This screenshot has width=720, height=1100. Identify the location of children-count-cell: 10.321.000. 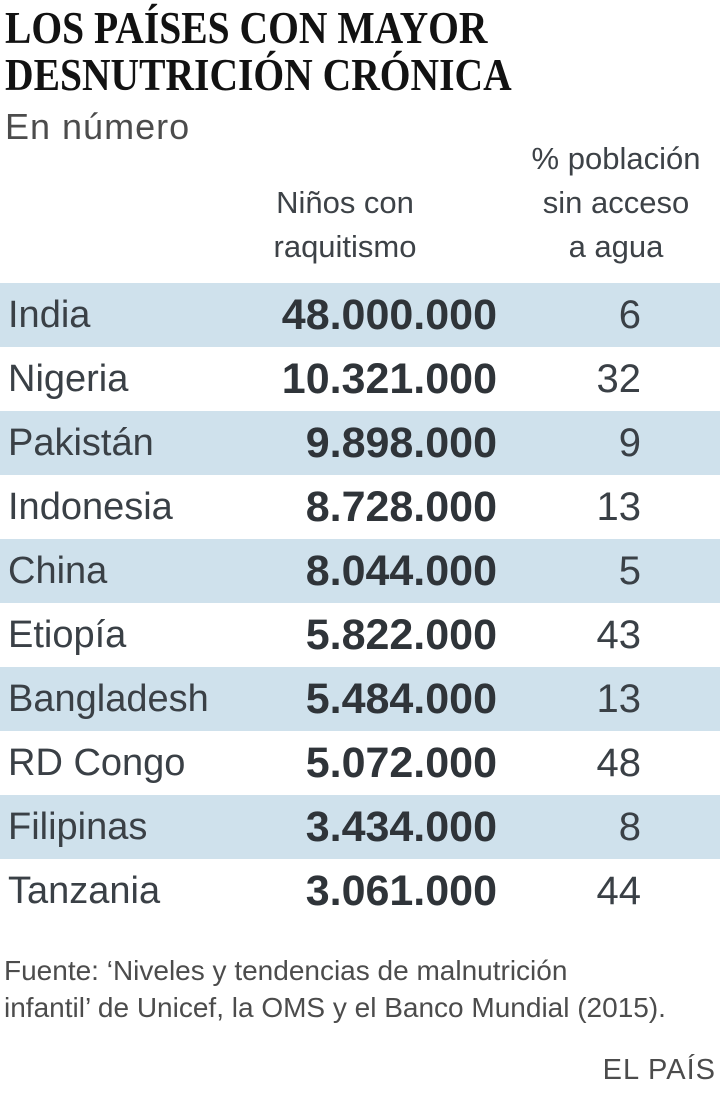
(389, 378).